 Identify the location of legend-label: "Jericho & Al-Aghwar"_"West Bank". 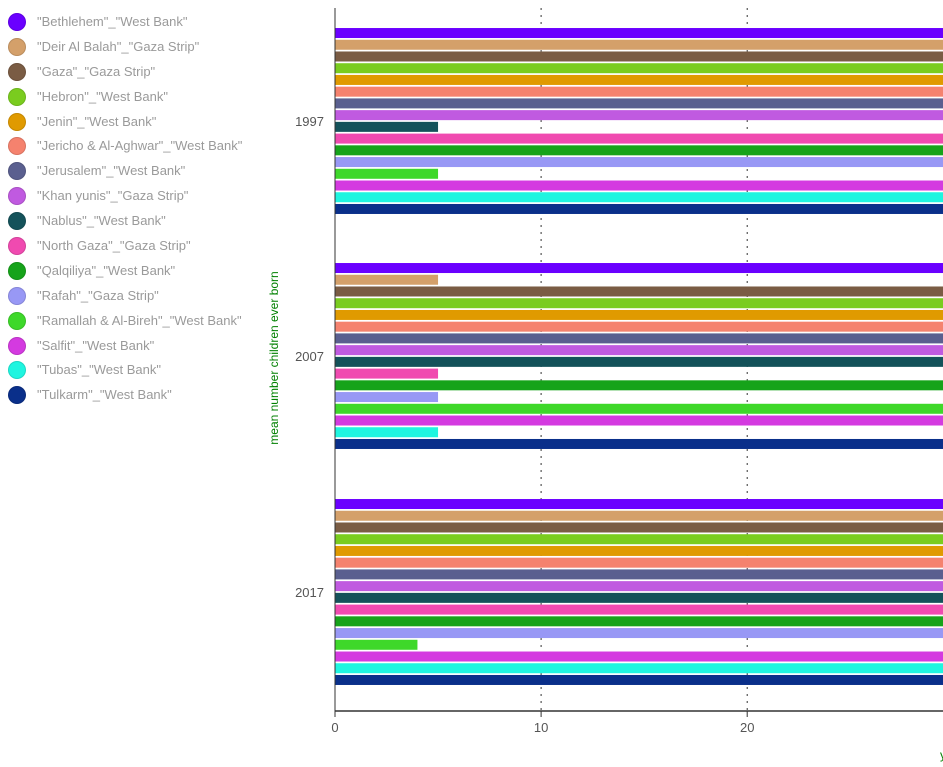
(140, 146).